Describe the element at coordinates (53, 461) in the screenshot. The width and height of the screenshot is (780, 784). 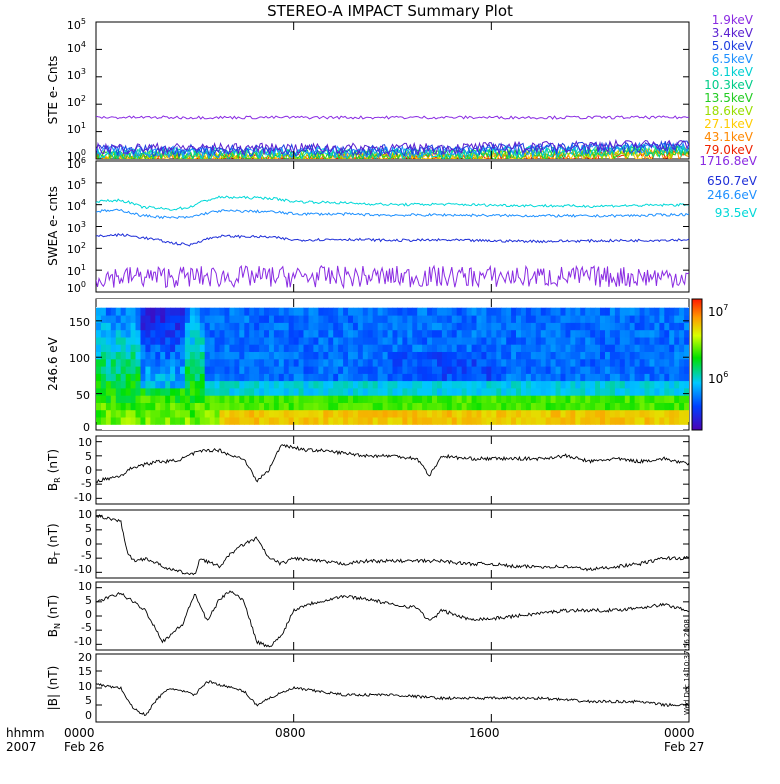
I see `br-ylabel-unit: (nT)` at that location.